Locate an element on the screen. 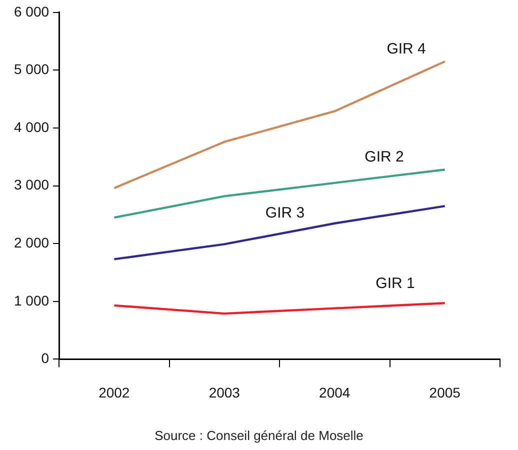 This screenshot has width=518, height=450. y-tick-label: 0 is located at coordinates (45, 358).